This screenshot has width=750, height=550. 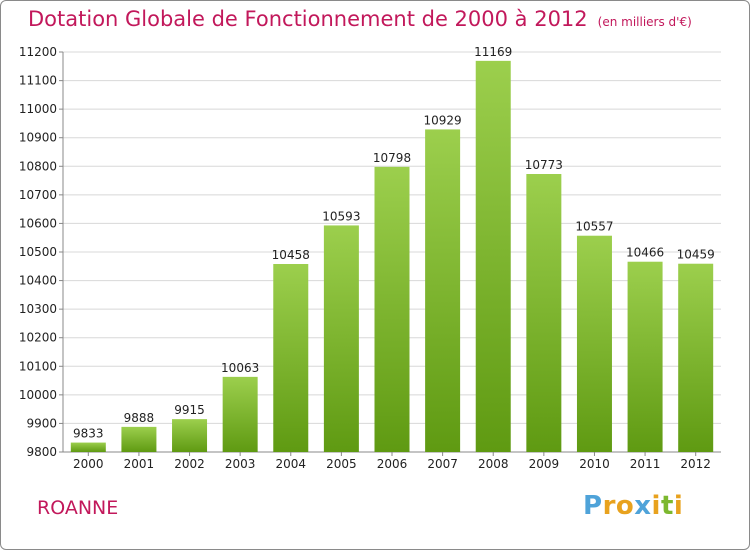 I want to click on x-tick-label: 2012, so click(x=695, y=464).